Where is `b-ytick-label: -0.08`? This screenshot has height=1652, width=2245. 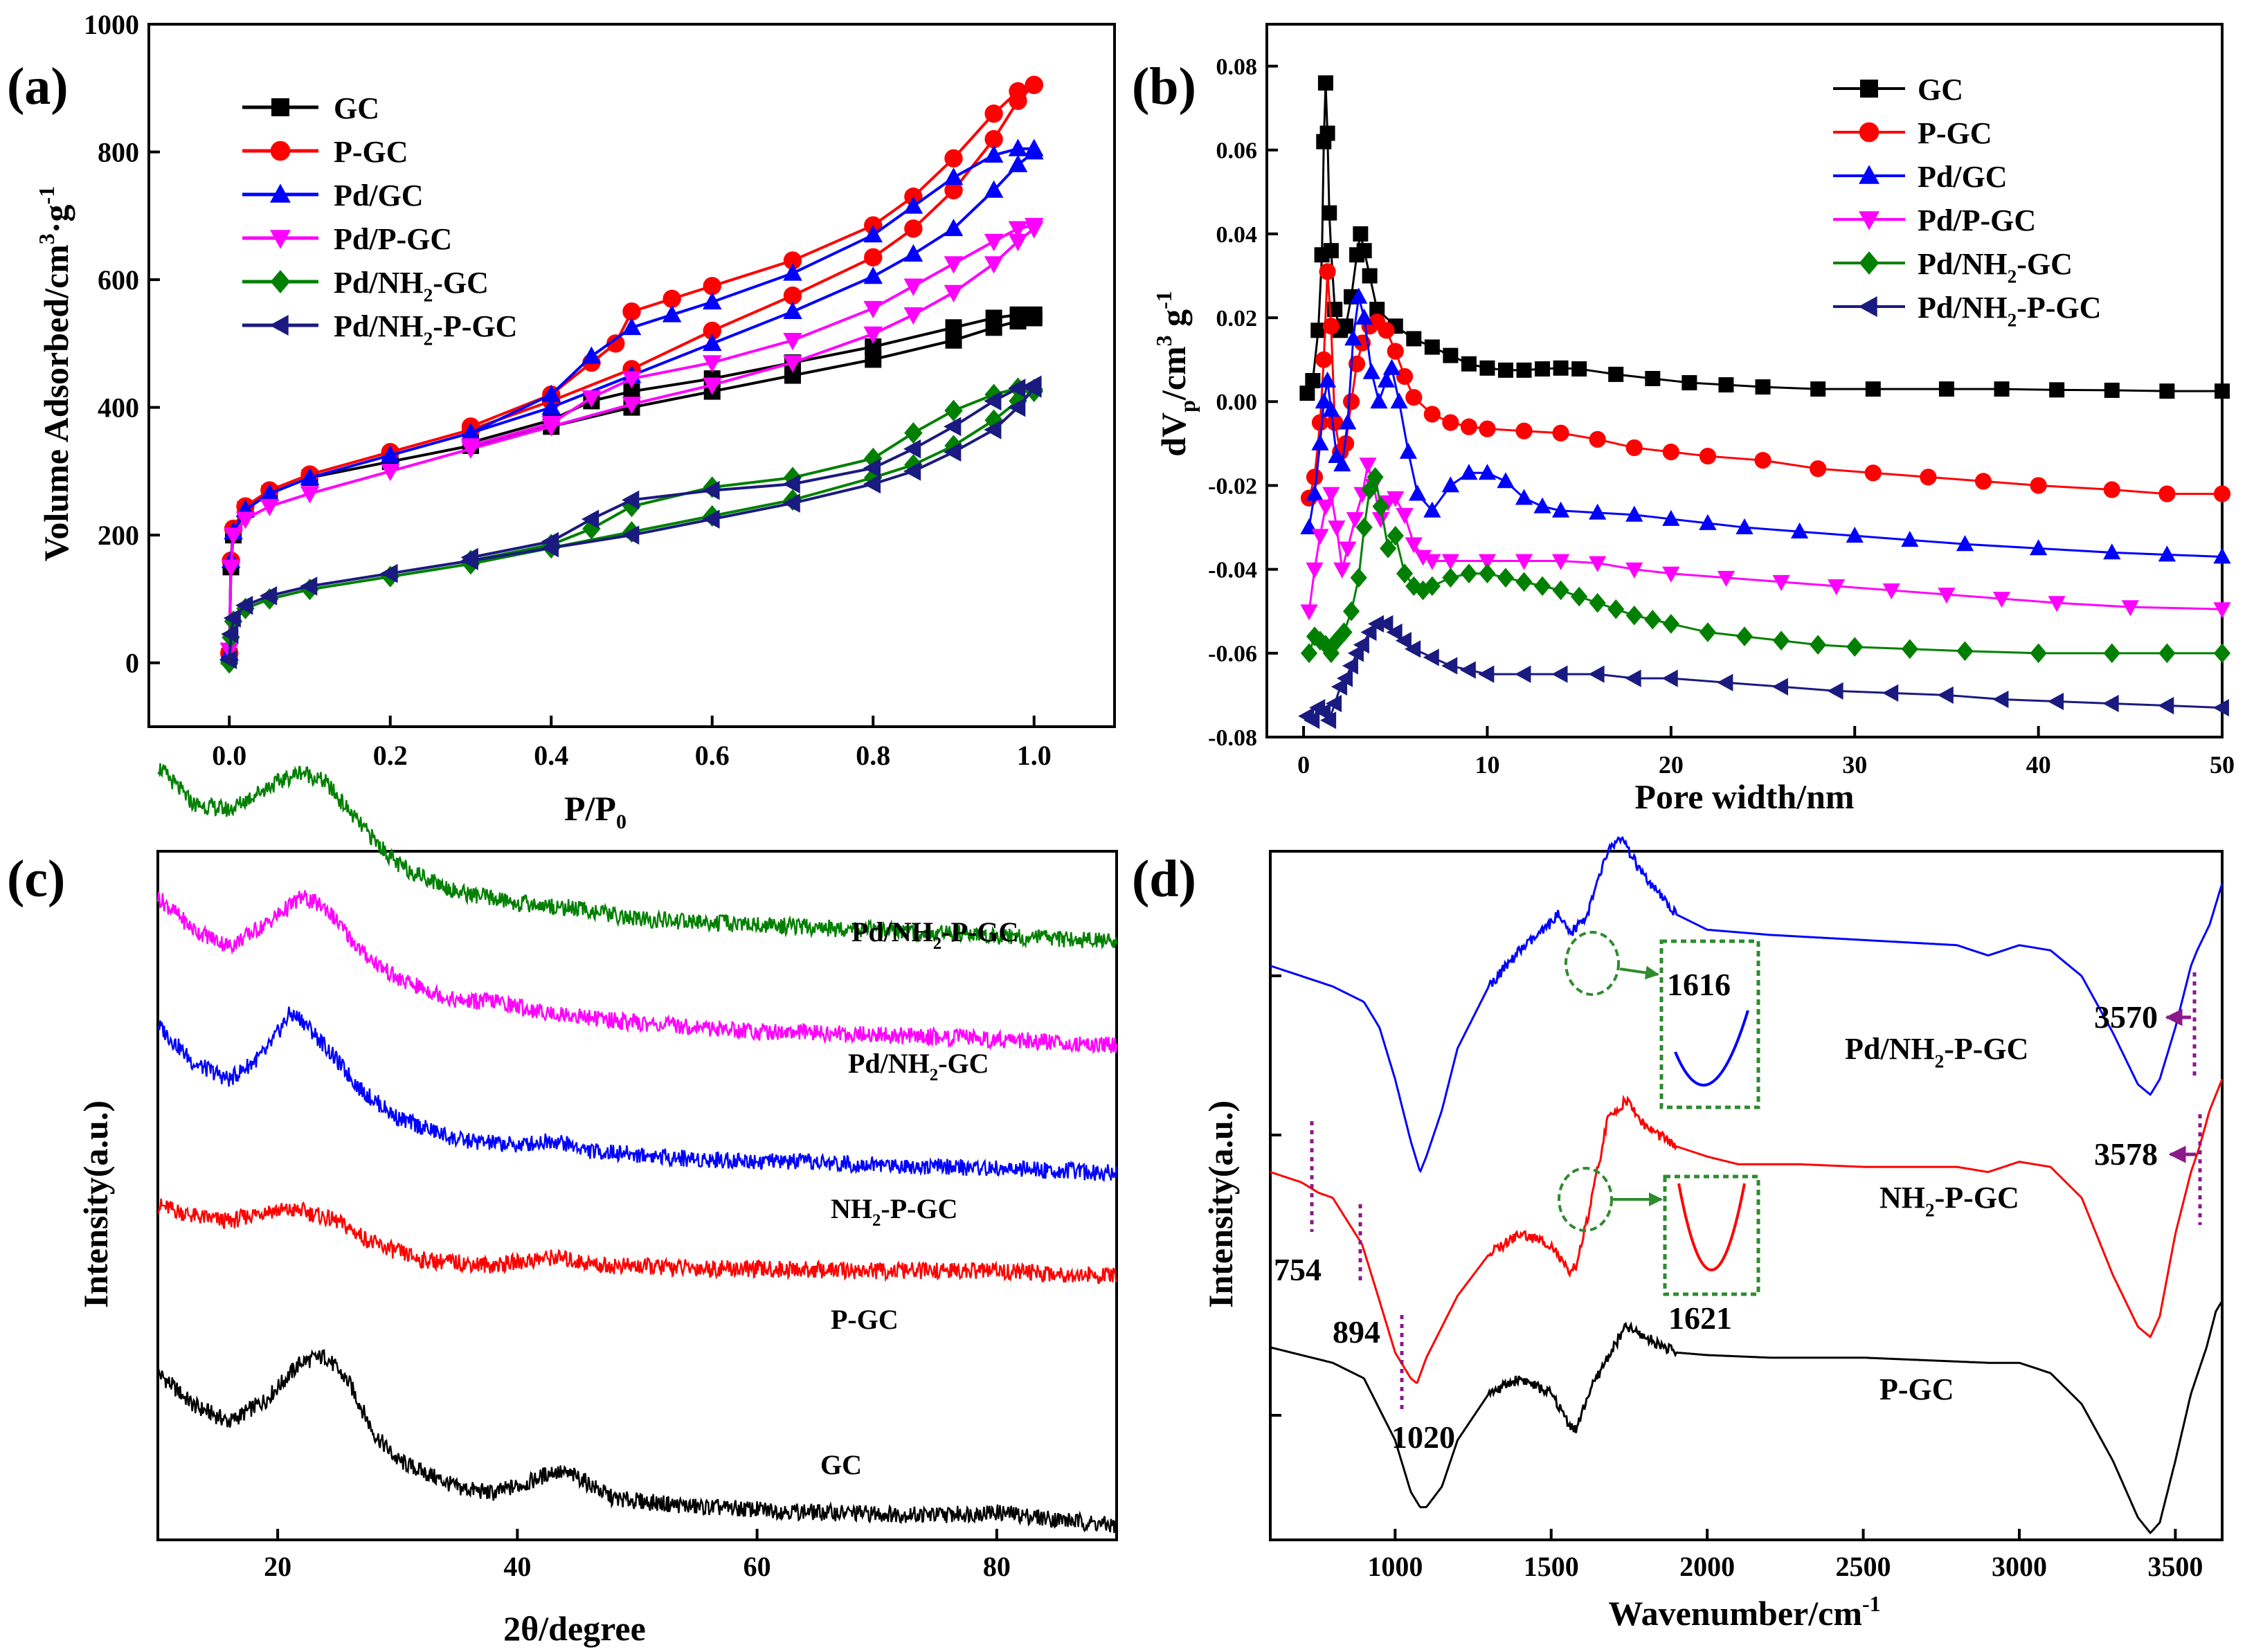
b-ytick-label: -0.08 is located at coordinates (1233, 738).